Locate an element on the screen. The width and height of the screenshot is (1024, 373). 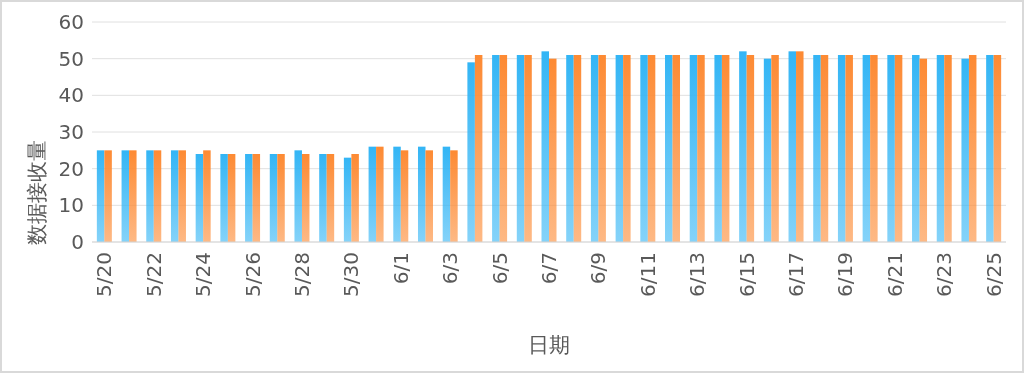
x-tick-label: 6/21 is located at coordinates (894, 274).